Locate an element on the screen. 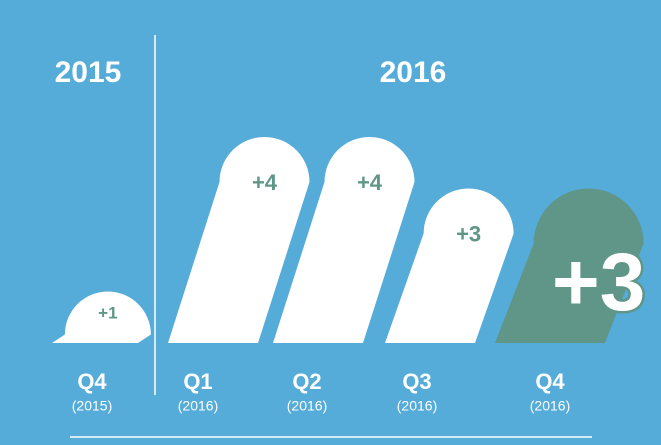 The width and height of the screenshot is (661, 445). value-label: +1 is located at coordinates (107, 313).